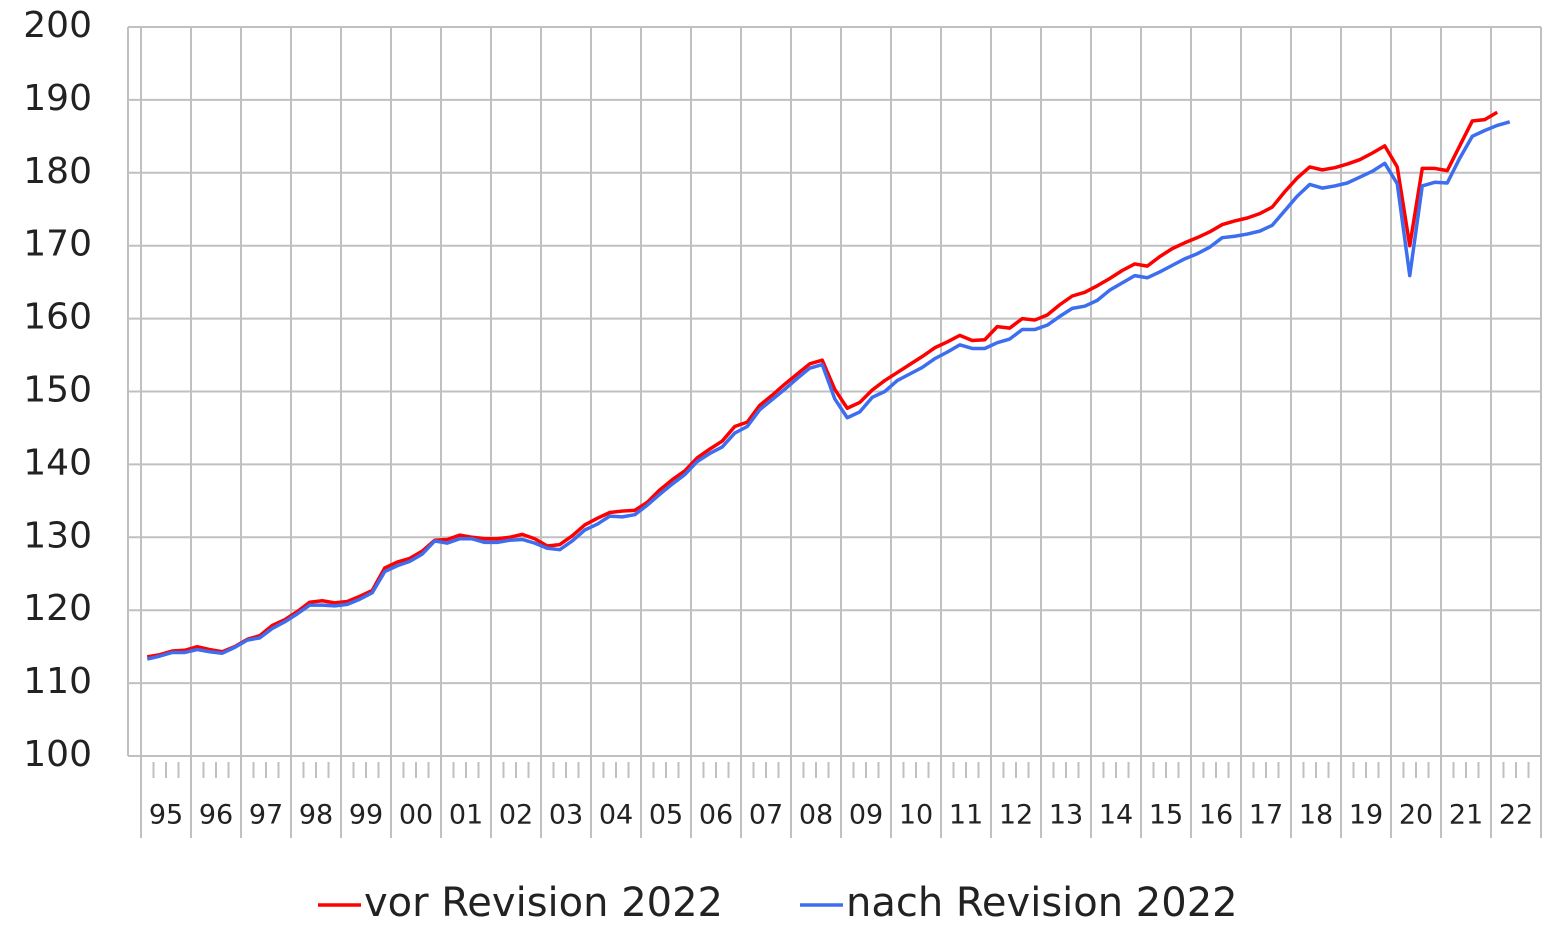 This screenshot has width=1542, height=925. I want to click on x-tick-label: 07, so click(766, 815).